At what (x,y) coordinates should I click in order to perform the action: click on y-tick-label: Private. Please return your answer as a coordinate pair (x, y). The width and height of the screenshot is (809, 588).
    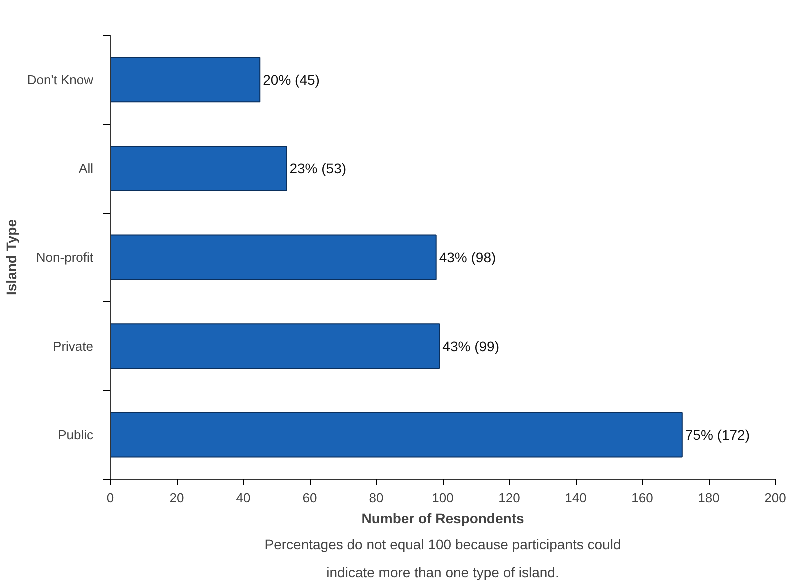
    Looking at the image, I should click on (73, 346).